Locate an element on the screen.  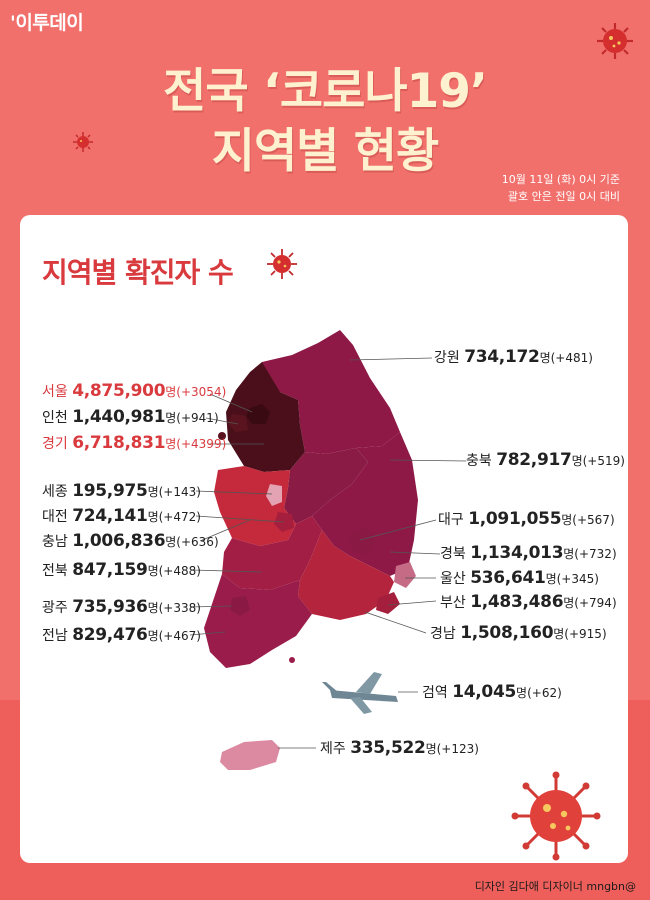
region-incheon-shape is located at coordinates (238, 423).